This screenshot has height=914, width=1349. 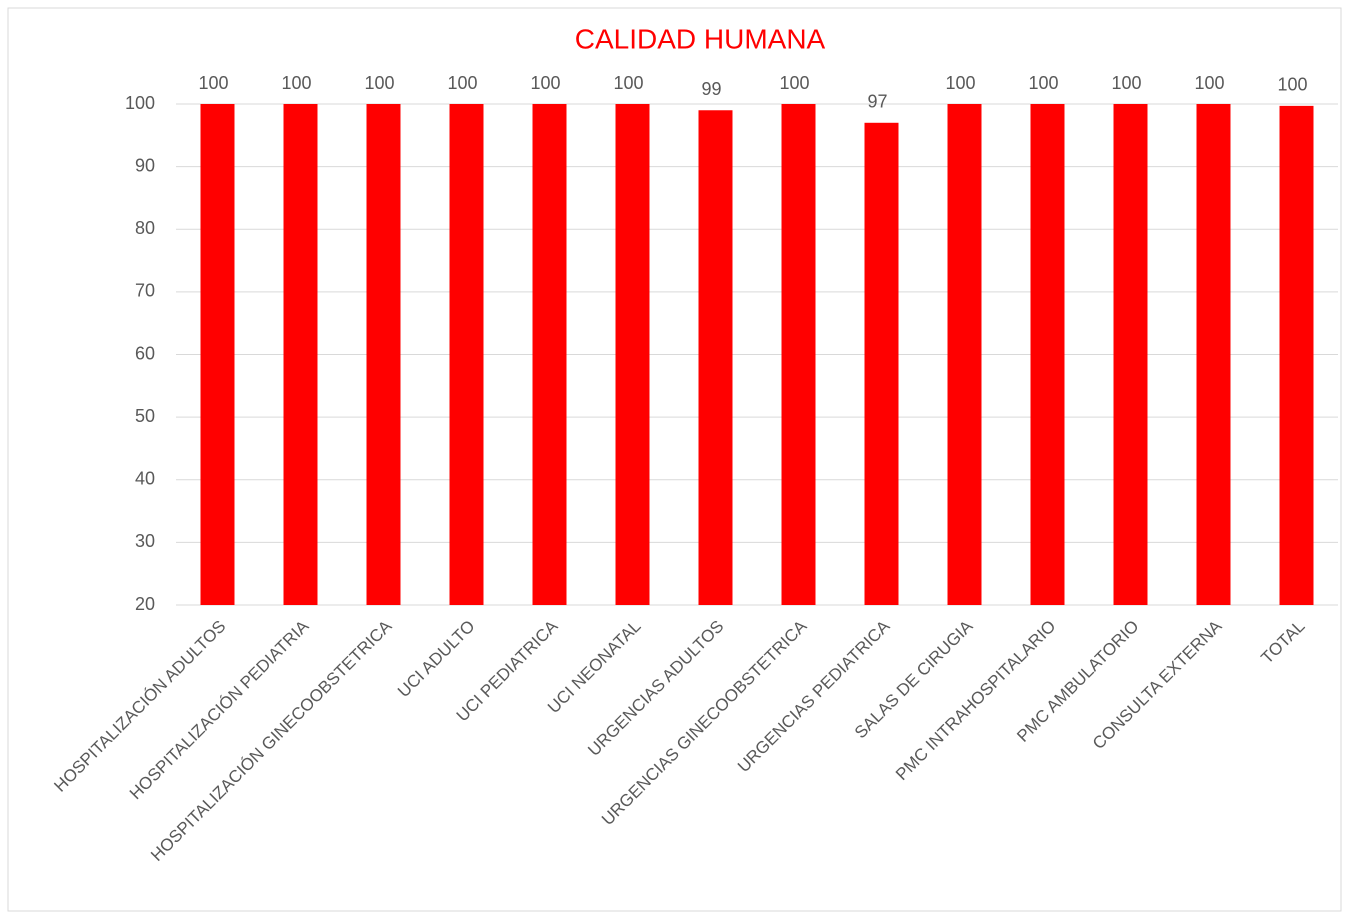 I want to click on data-label: 97, so click(x=877, y=102).